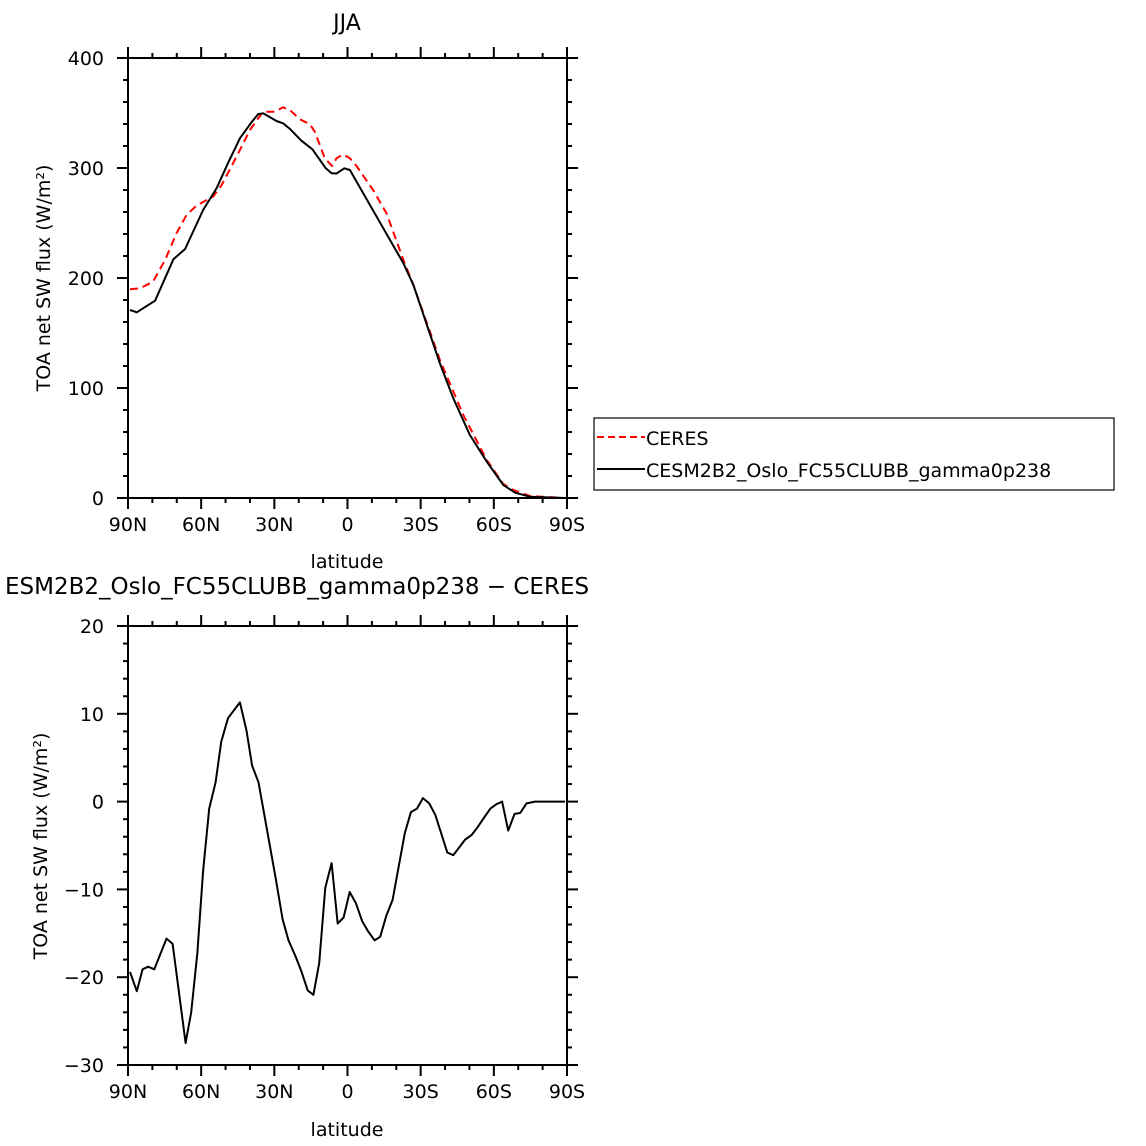 Image resolution: width=1146 pixels, height=1146 pixels. What do you see at coordinates (44, 279) in the screenshot?
I see `top-y-axis-label: TOA net SW flux (W/m²)` at bounding box center [44, 279].